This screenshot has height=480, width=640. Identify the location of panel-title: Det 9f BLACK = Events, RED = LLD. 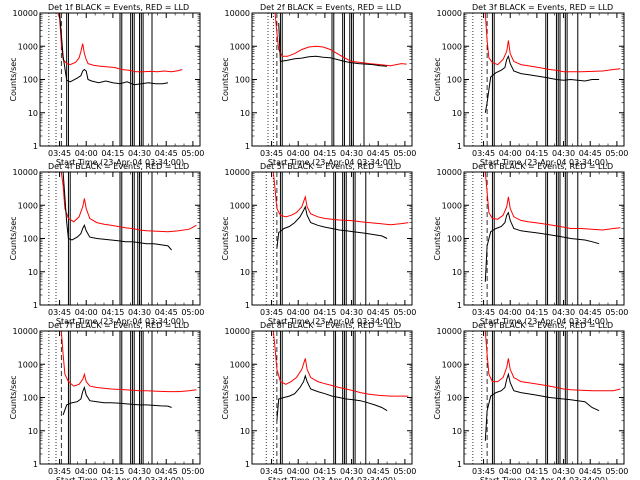
(542, 325).